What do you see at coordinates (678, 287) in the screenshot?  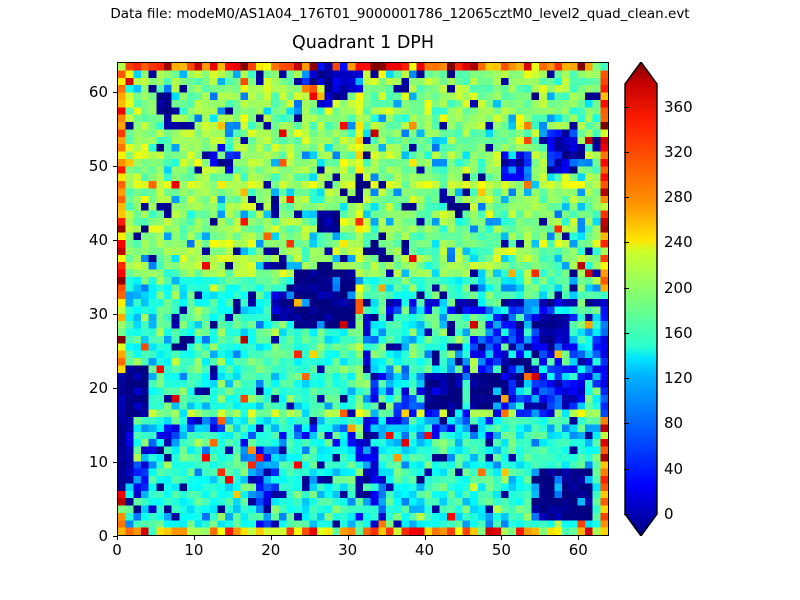 I see `colorbar-tick-label: 200` at bounding box center [678, 287].